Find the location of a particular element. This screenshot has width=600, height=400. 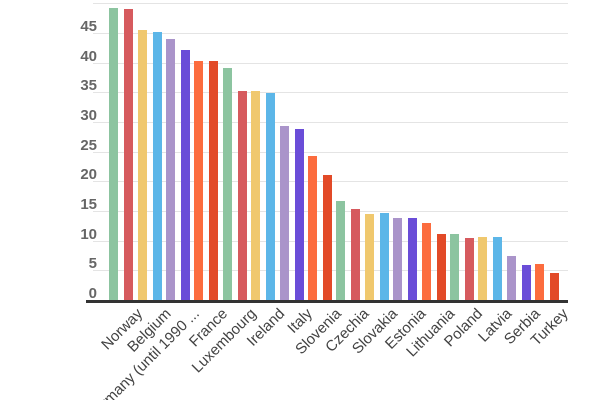

x-label-cell-6: Ireland is located at coordinates (265, 350).